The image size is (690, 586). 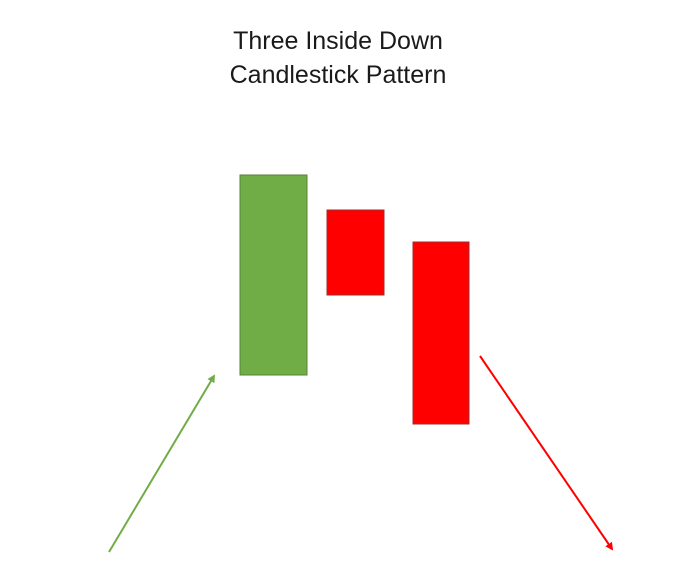 I want to click on uptrend-arrow, so click(x=162, y=463).